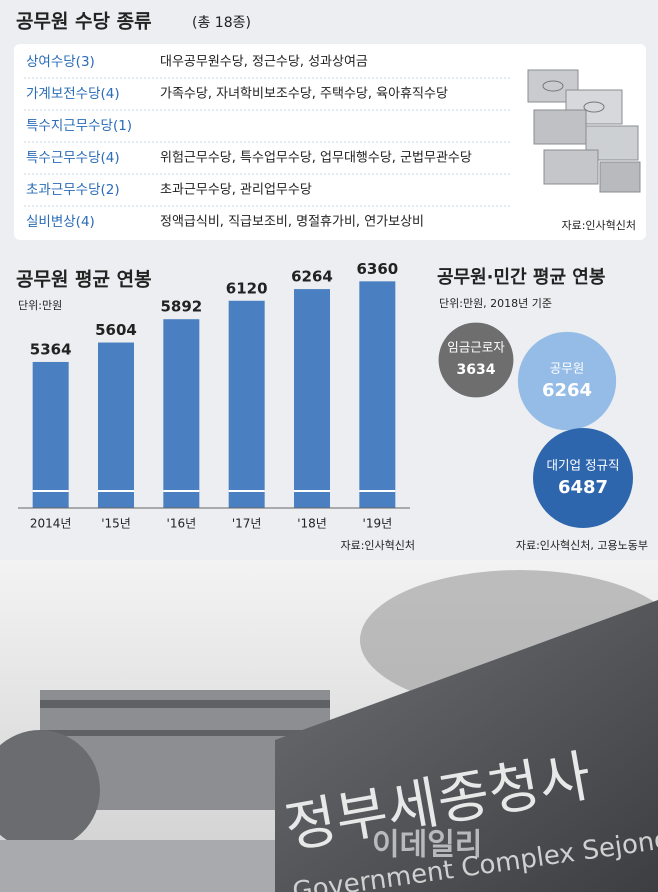  What do you see at coordinates (116, 330) in the screenshot?
I see `value-label: 5604` at bounding box center [116, 330].